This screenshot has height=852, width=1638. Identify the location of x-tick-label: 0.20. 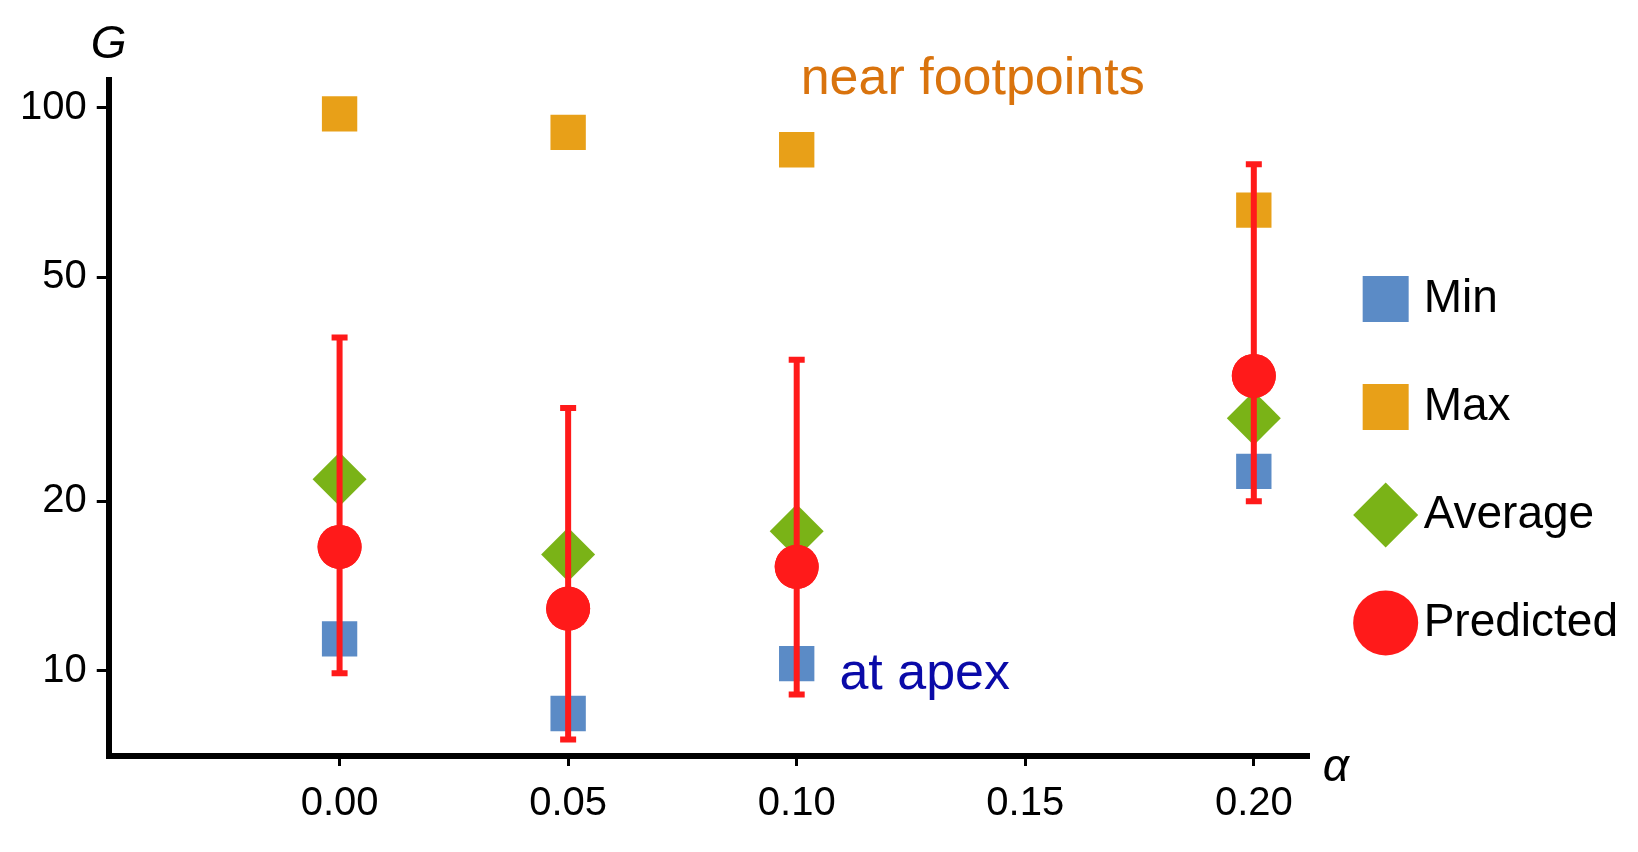
(1253, 801).